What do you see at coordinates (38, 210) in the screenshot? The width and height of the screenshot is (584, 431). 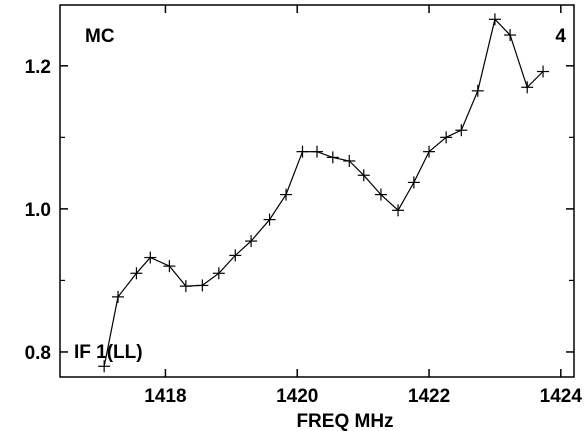 I see `y-tick-label: 1.0` at bounding box center [38, 210].